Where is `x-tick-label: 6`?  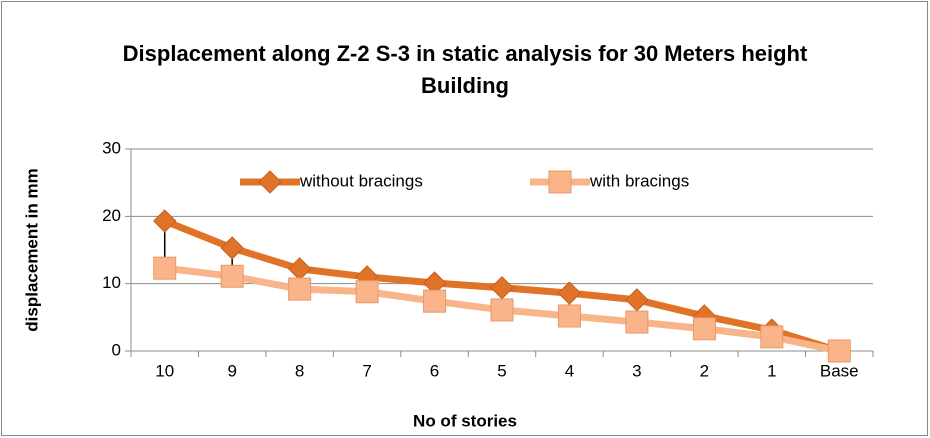
x-tick-label: 6 is located at coordinates (434, 370).